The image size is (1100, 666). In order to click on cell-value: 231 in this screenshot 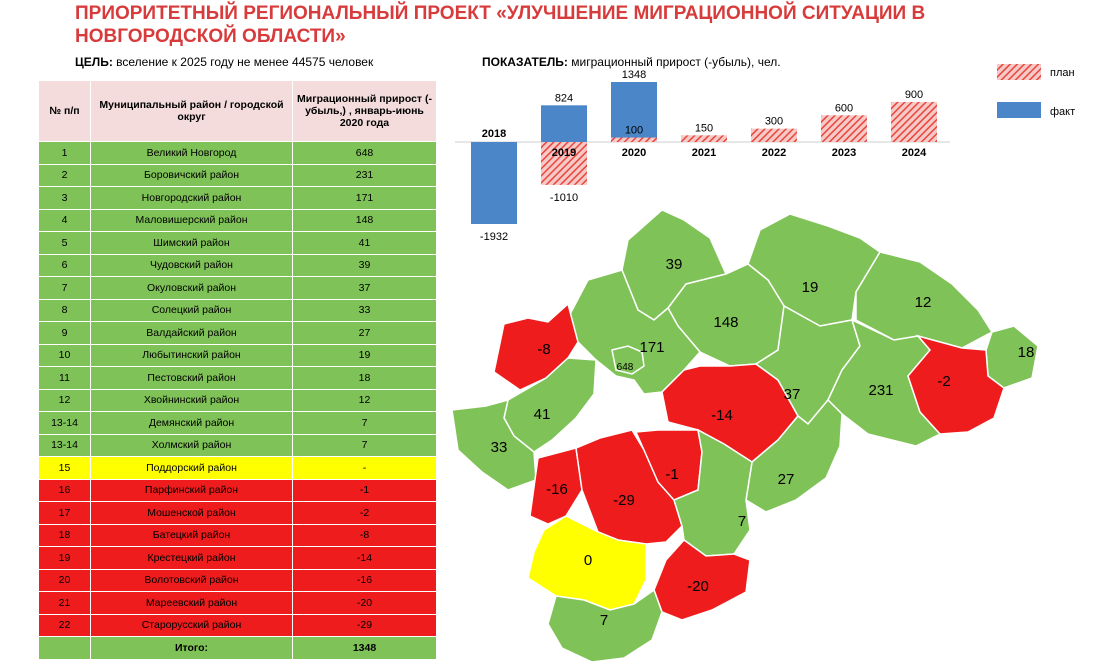, I will do `click(364, 175)`.